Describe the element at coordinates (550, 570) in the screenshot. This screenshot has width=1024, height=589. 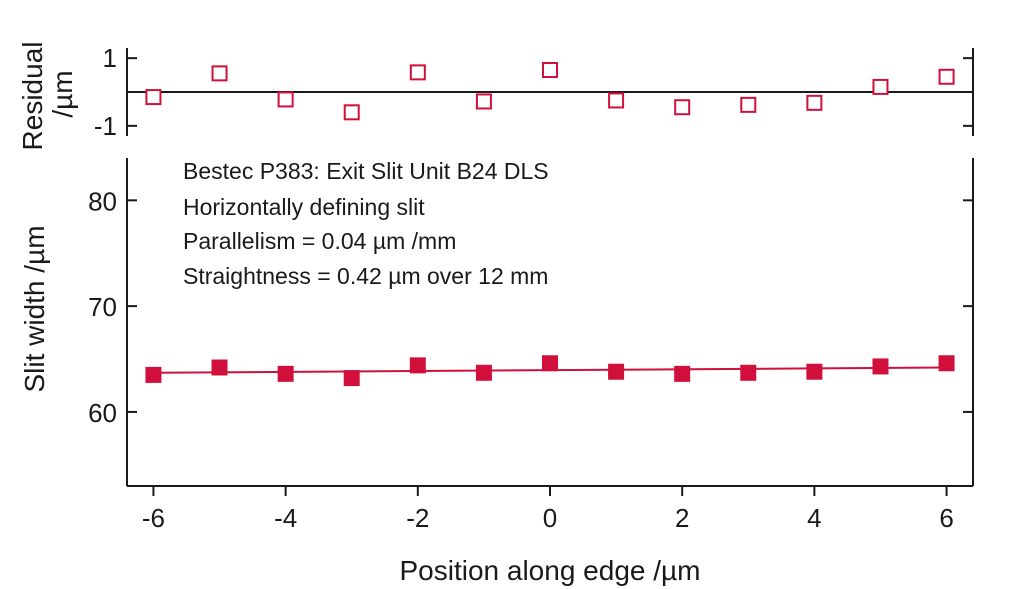
I see `main-xlabel: Position along edge /µm` at that location.